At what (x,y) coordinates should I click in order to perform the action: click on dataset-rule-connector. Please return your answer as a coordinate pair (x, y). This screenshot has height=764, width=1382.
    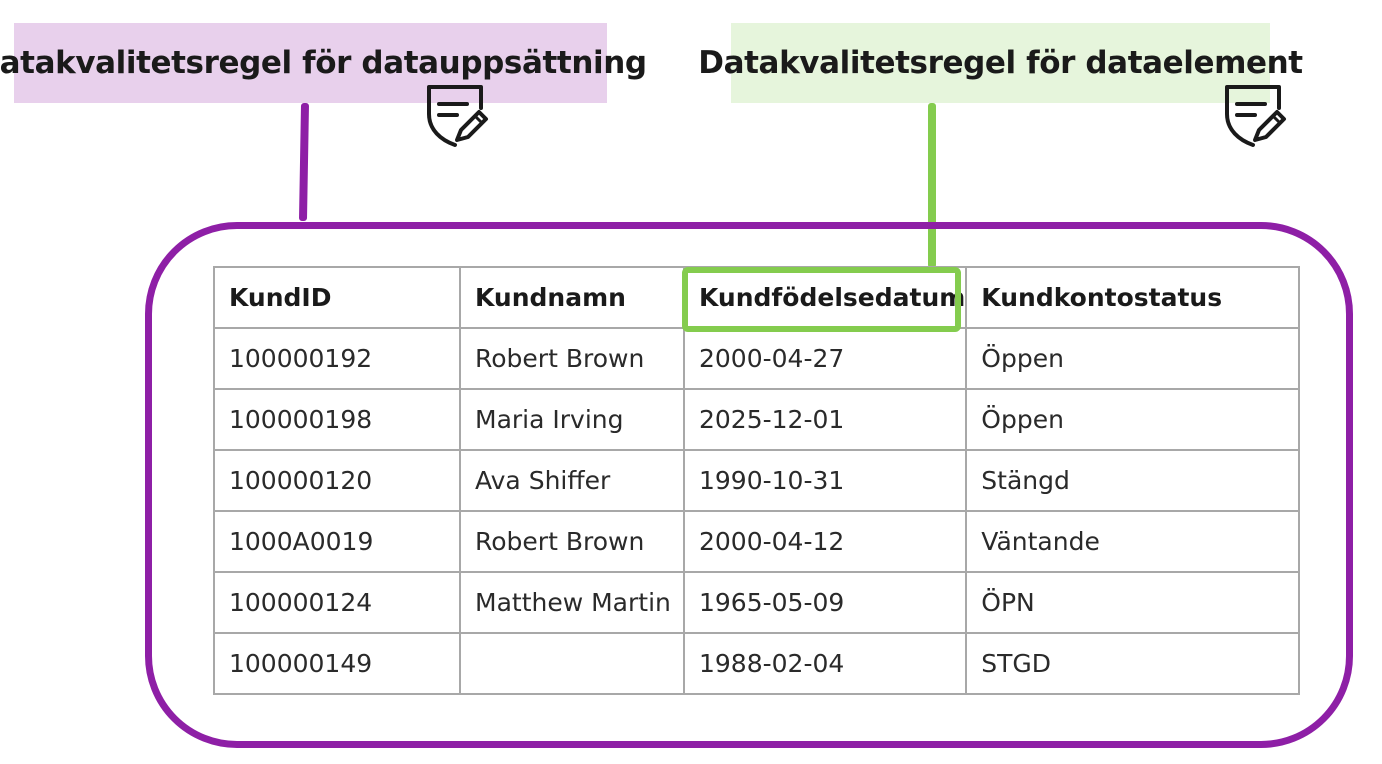
    Looking at the image, I should click on (304, 162).